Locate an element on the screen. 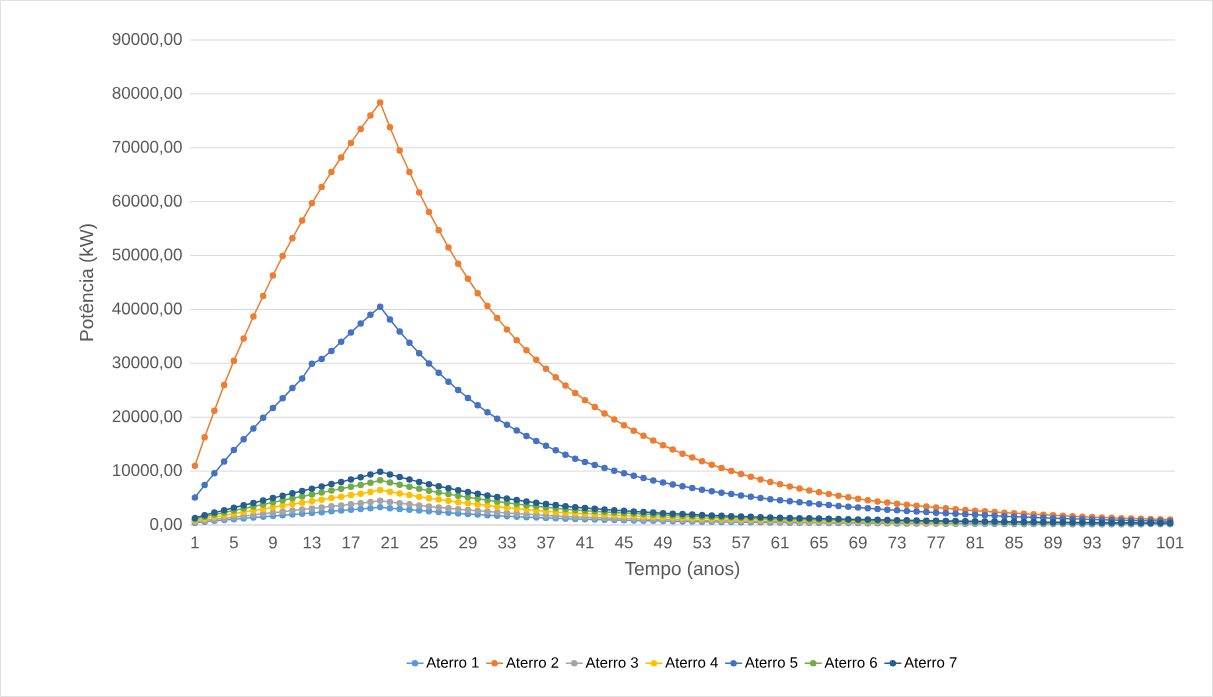 The width and height of the screenshot is (1213, 697). x-tick-label: 93 is located at coordinates (1092, 542).